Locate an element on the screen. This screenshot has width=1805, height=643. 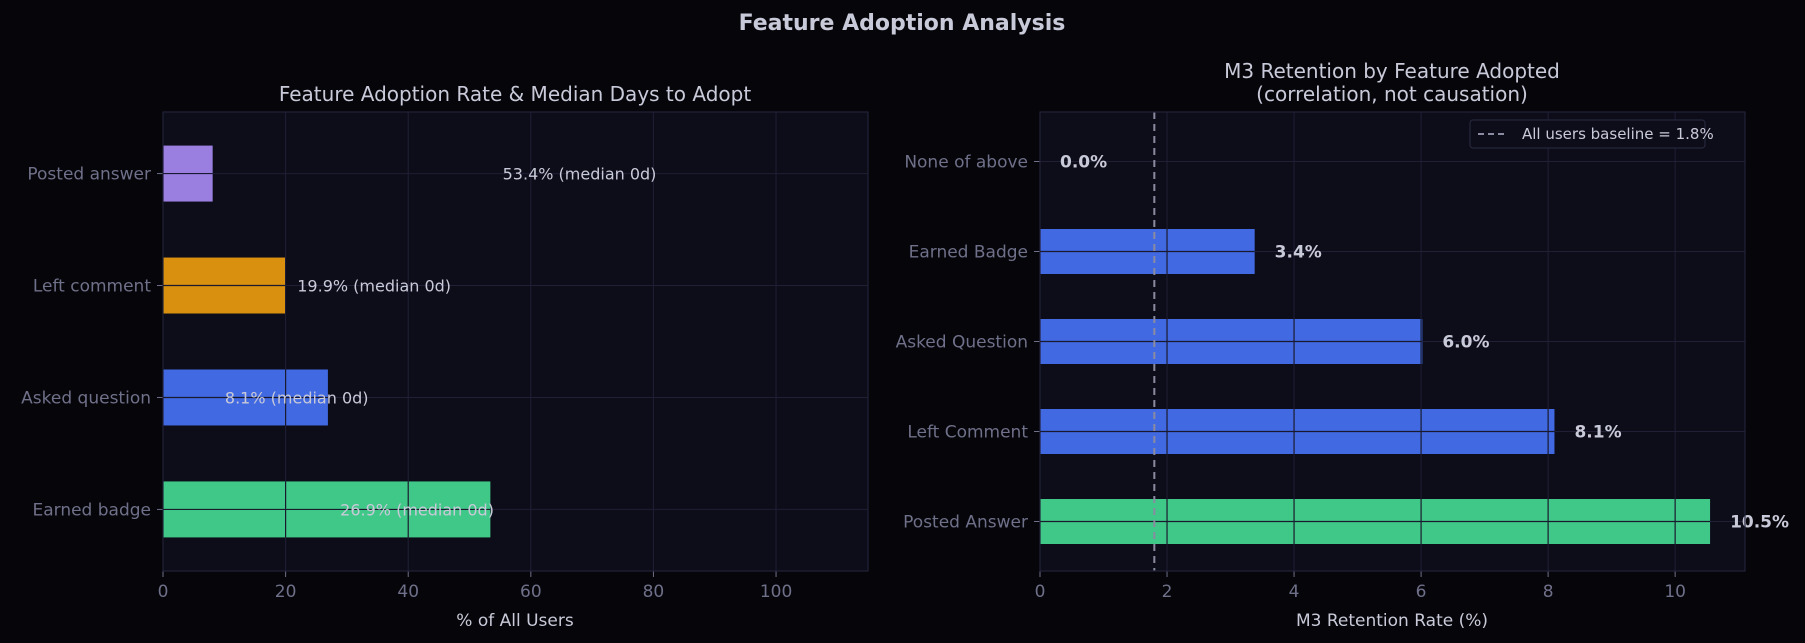
adoption-x-tick-label: 100 is located at coordinates (776, 592).